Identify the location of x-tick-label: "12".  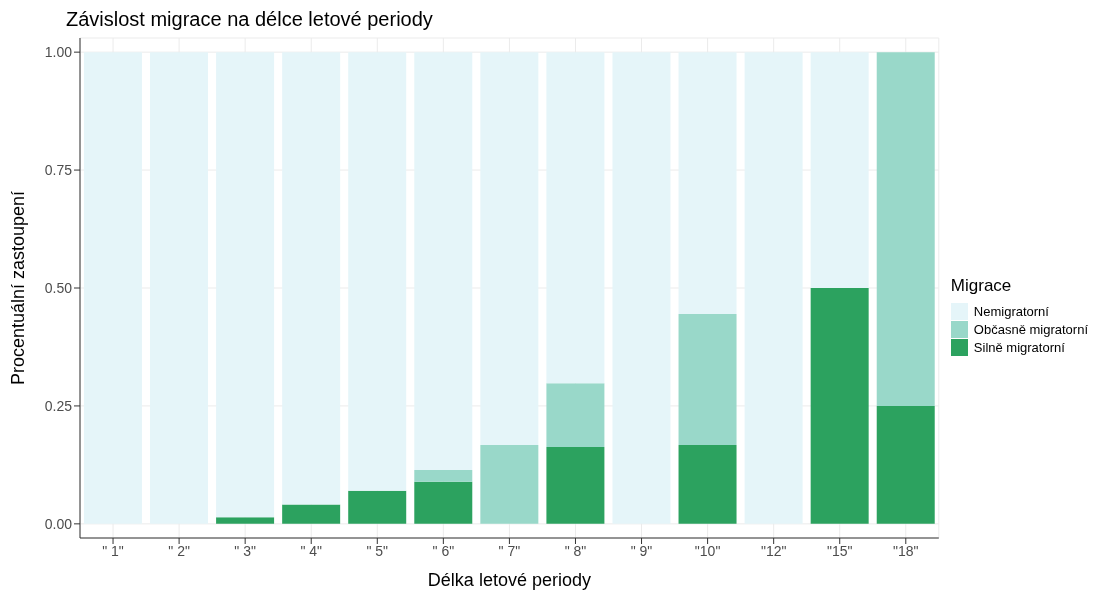
(773, 550).